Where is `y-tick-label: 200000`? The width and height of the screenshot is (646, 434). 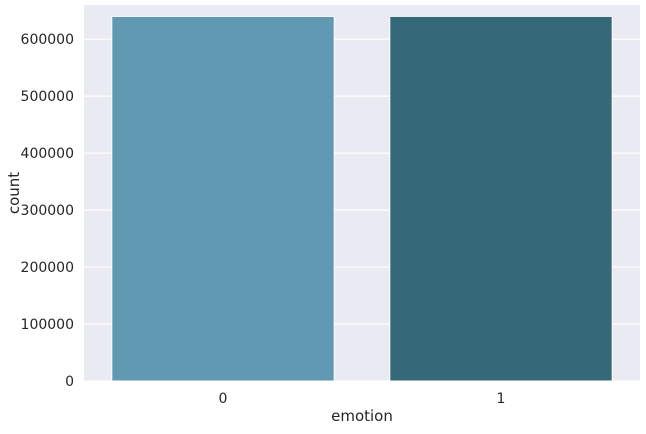 y-tick-label: 200000 is located at coordinates (47, 268).